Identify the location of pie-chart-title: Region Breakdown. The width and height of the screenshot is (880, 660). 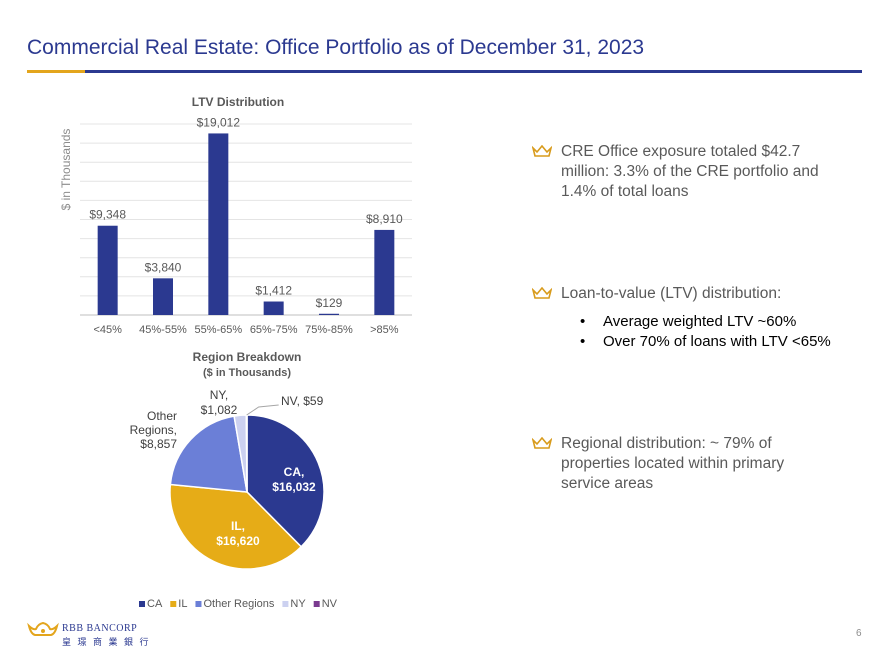
(247, 357).